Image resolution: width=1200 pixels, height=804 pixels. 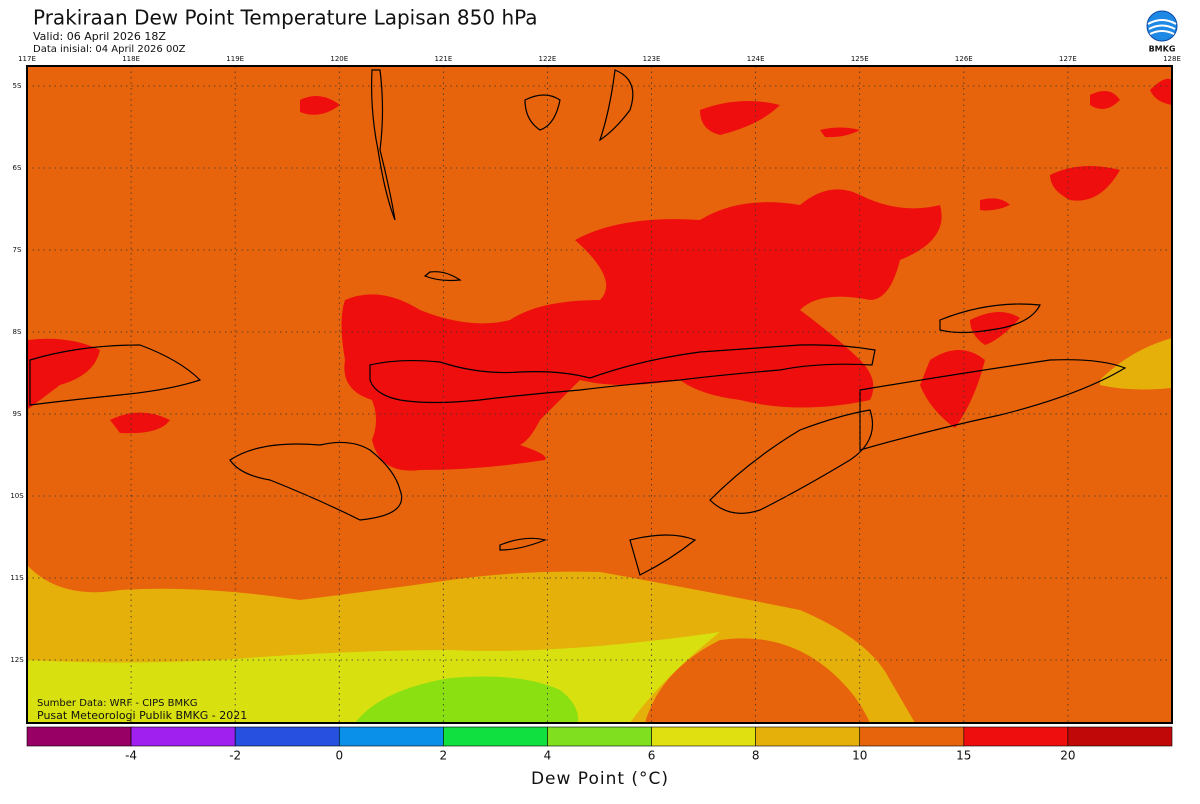 What do you see at coordinates (443, 59) in the screenshot?
I see `lon-label: 121E` at bounding box center [443, 59].